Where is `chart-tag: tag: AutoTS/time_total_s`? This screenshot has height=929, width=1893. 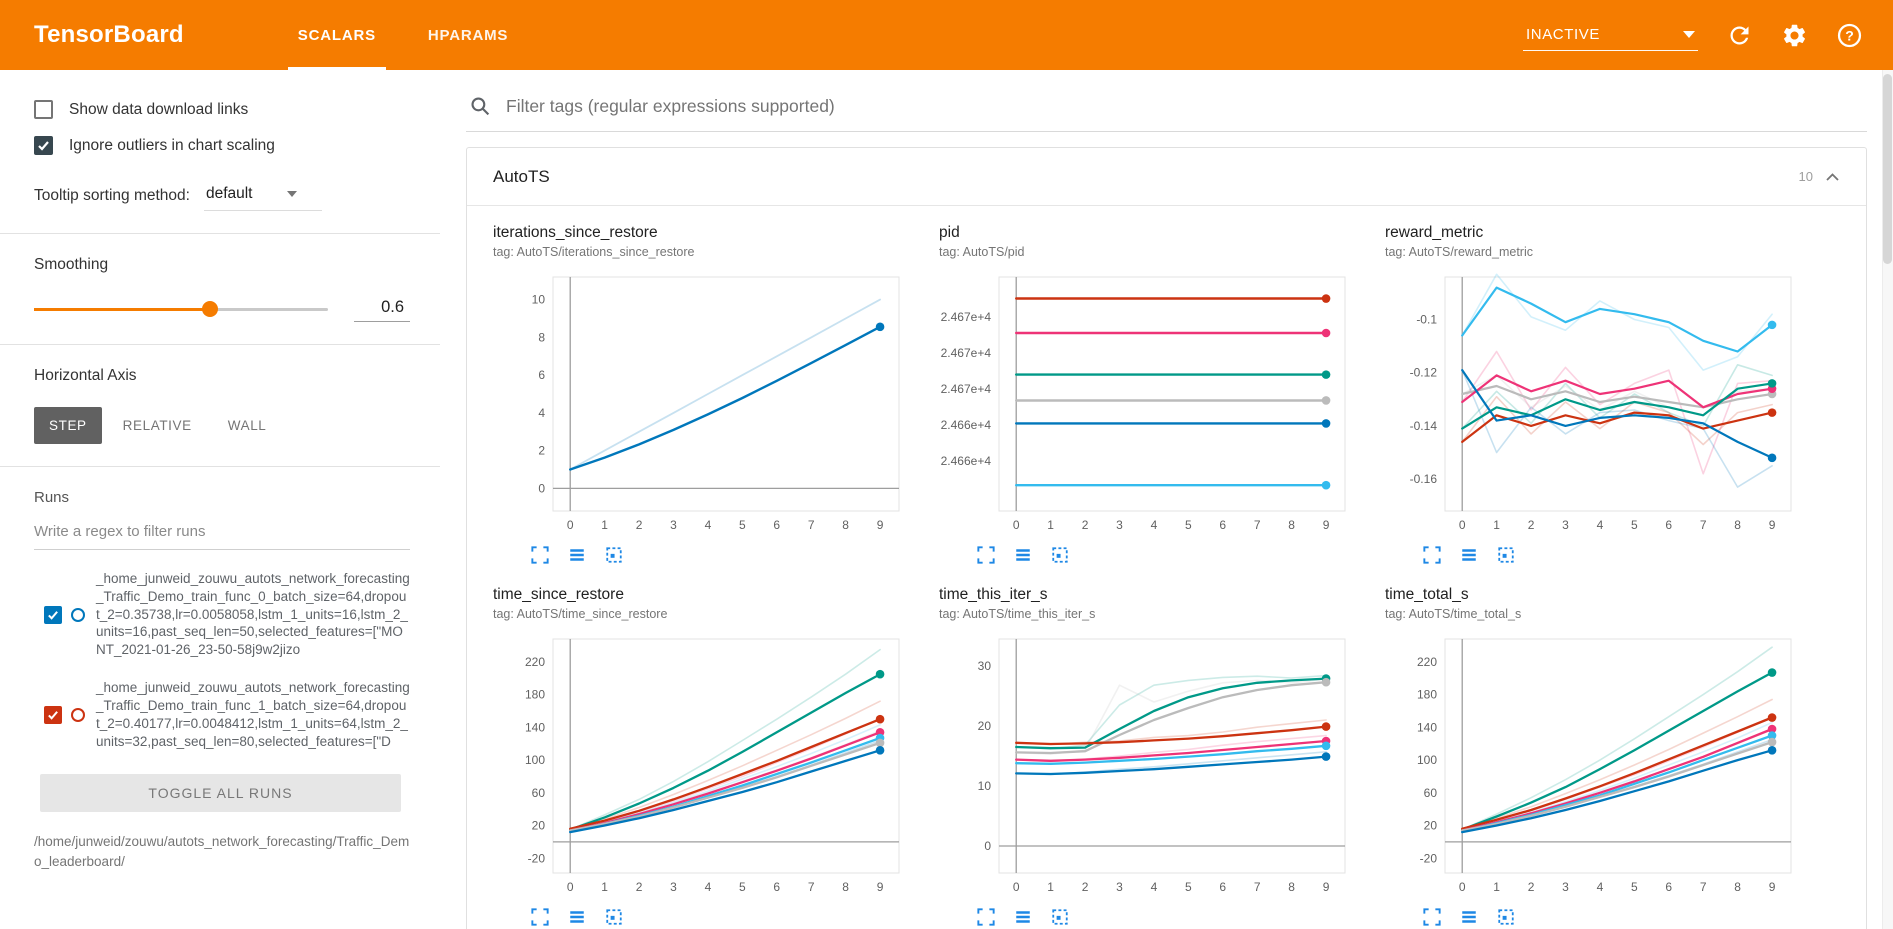 chart-tag: tag: AutoTS/time_total_s is located at coordinates (1453, 614).